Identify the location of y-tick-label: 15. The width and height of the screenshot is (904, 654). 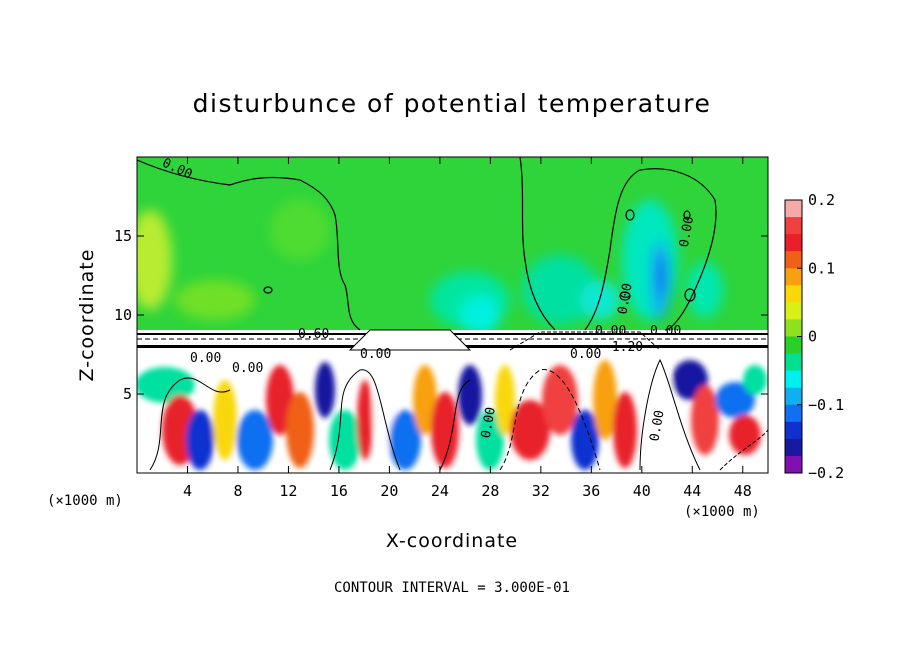
(123, 236).